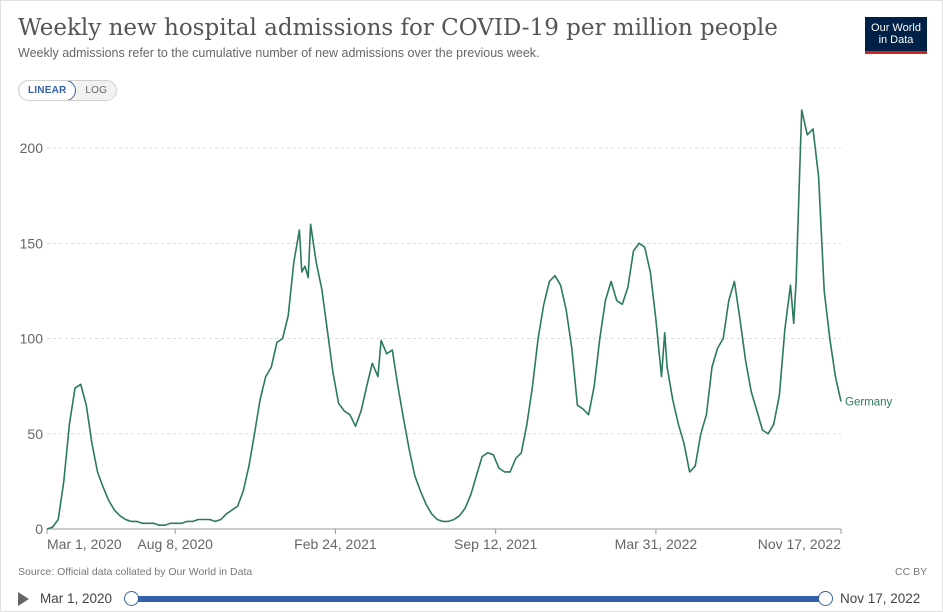 The height and width of the screenshot is (612, 943). Describe the element at coordinates (869, 402) in the screenshot. I see `series-label-germany: Germany` at that location.